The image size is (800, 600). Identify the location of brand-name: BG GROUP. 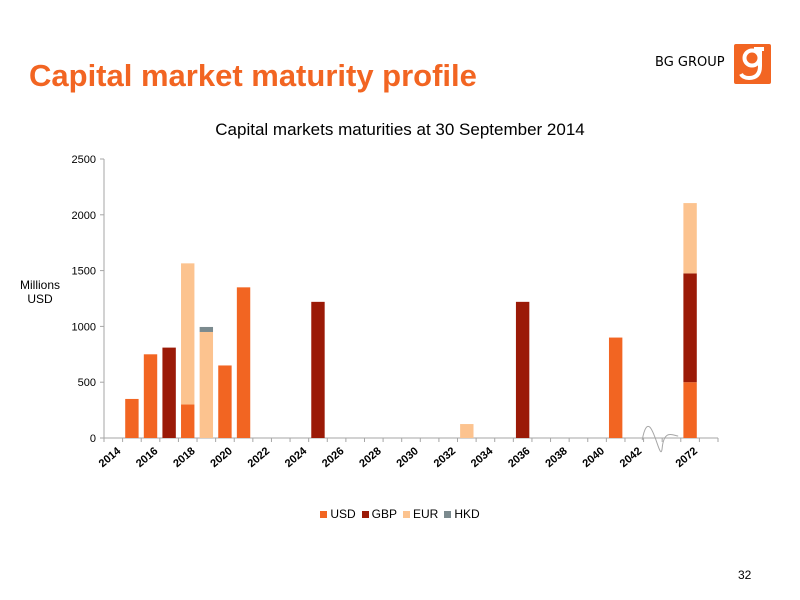
(690, 62).